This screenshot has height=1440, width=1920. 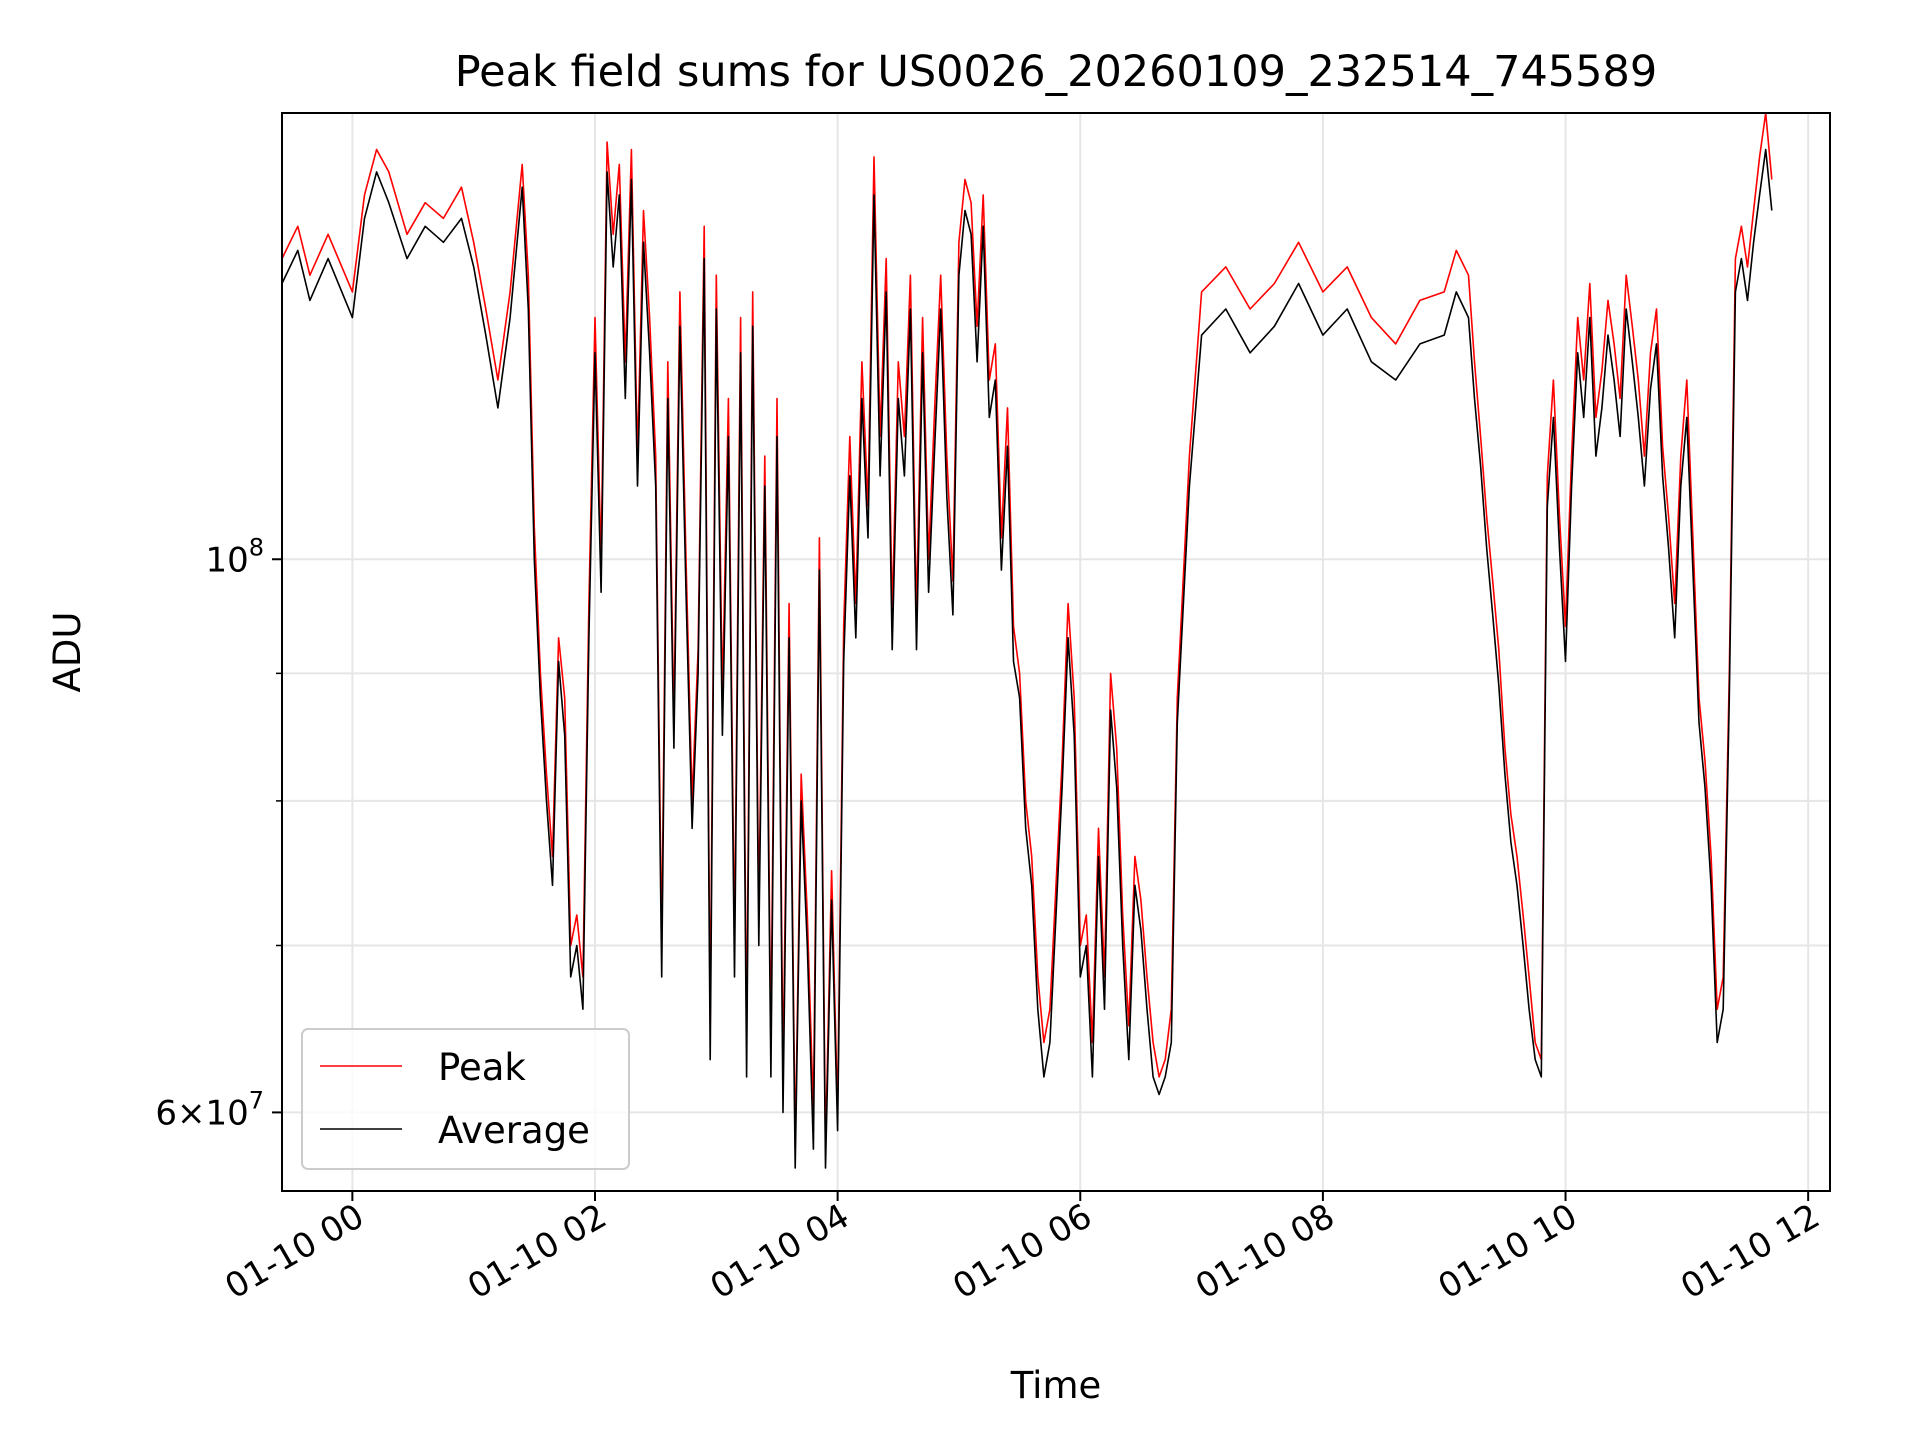 What do you see at coordinates (256, 1100) in the screenshot?
I see `y-tick-exponent: 7` at bounding box center [256, 1100].